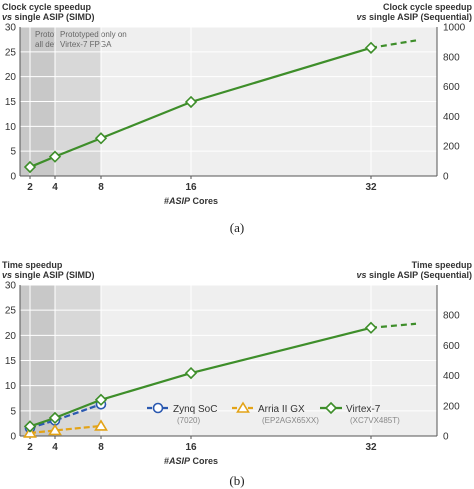 This screenshot has height=489, width=474. Describe the element at coordinates (32, 265) in the screenshot. I see `y-axis-title: Time speedup` at that location.